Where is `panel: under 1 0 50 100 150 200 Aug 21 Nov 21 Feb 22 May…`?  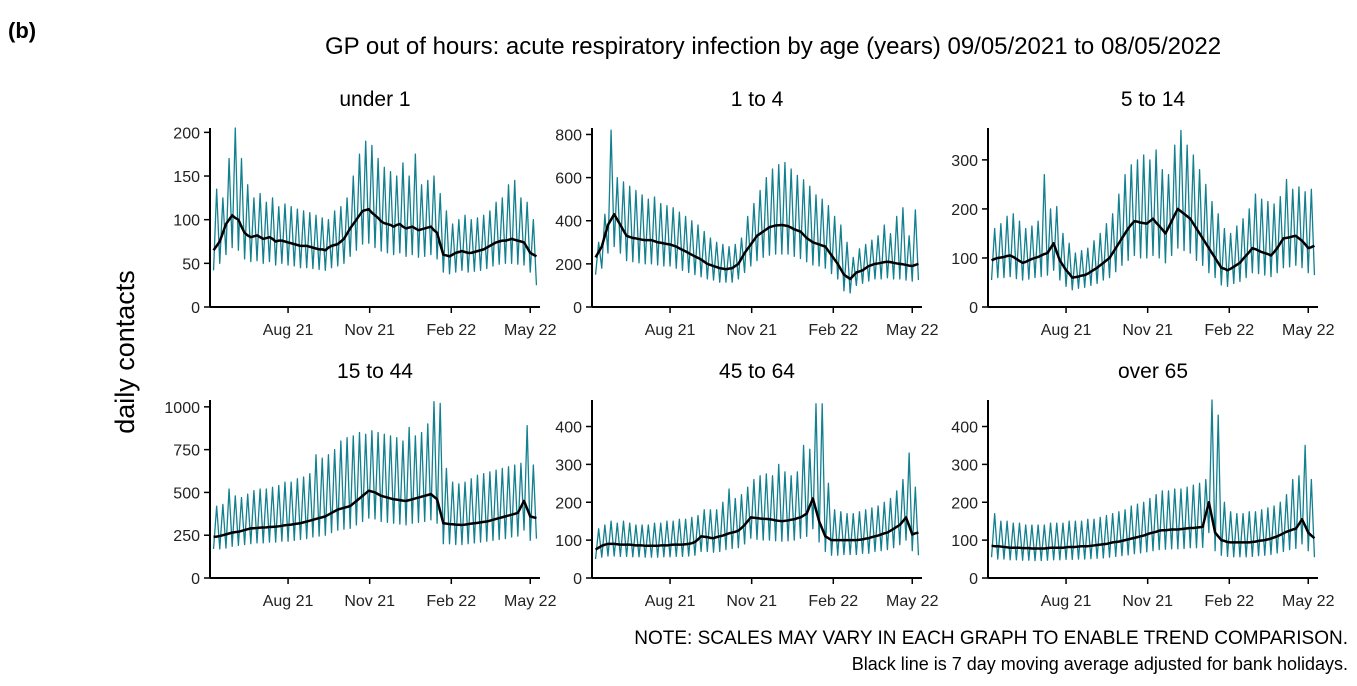
panel: under 1 0 50 100 150 200 Aug 21 Nov 21 Feb 22 May… is located at coordinates (364, 213).